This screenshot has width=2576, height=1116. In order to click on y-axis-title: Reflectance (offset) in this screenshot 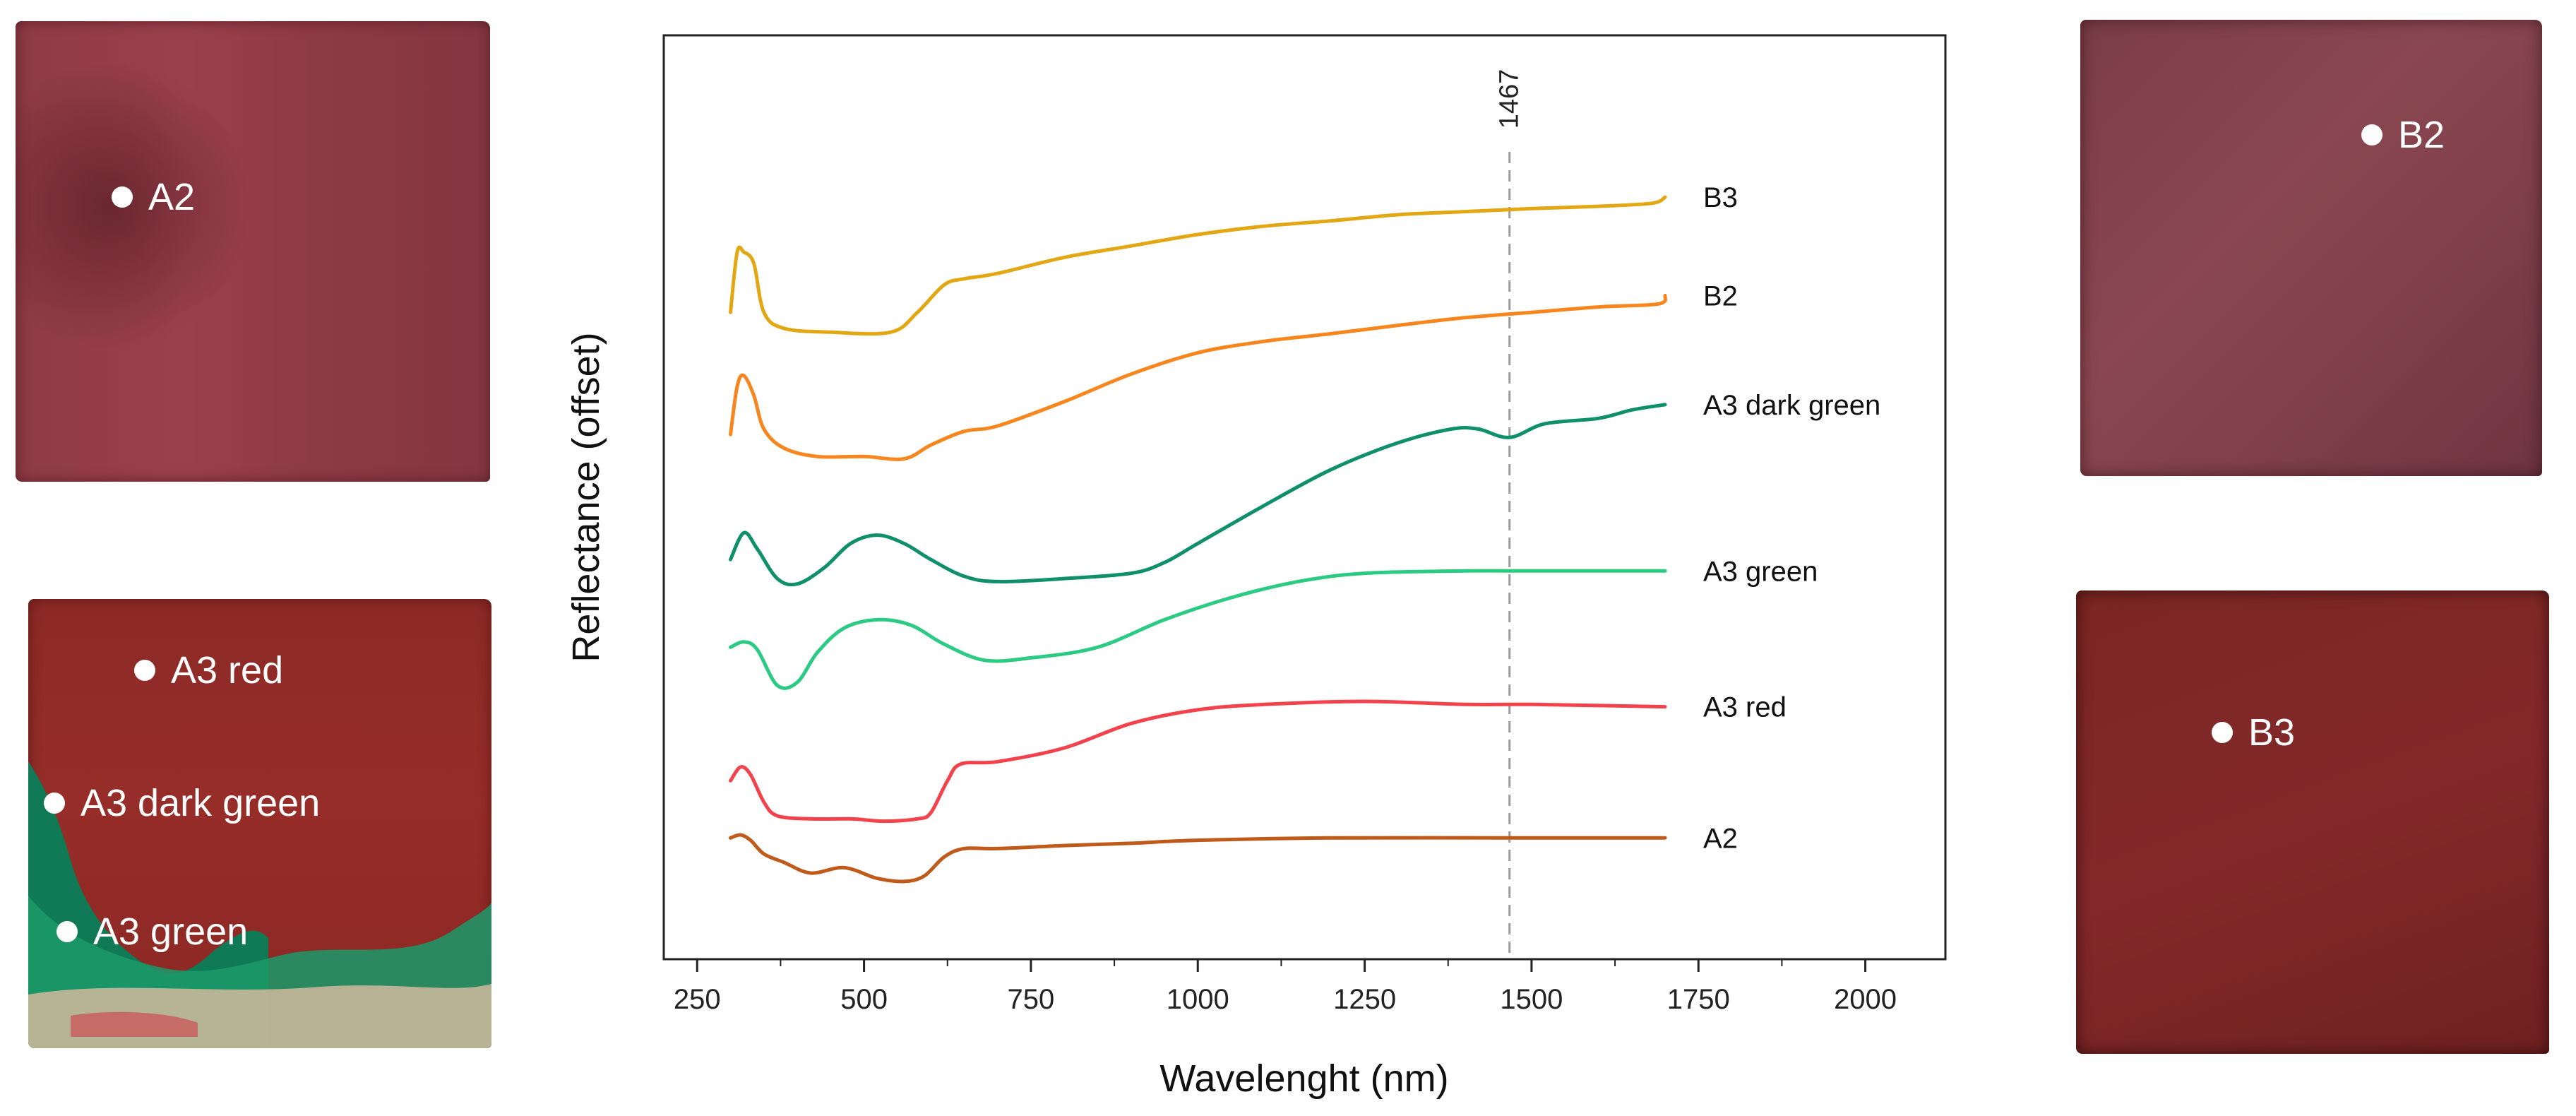, I will do `click(586, 497)`.